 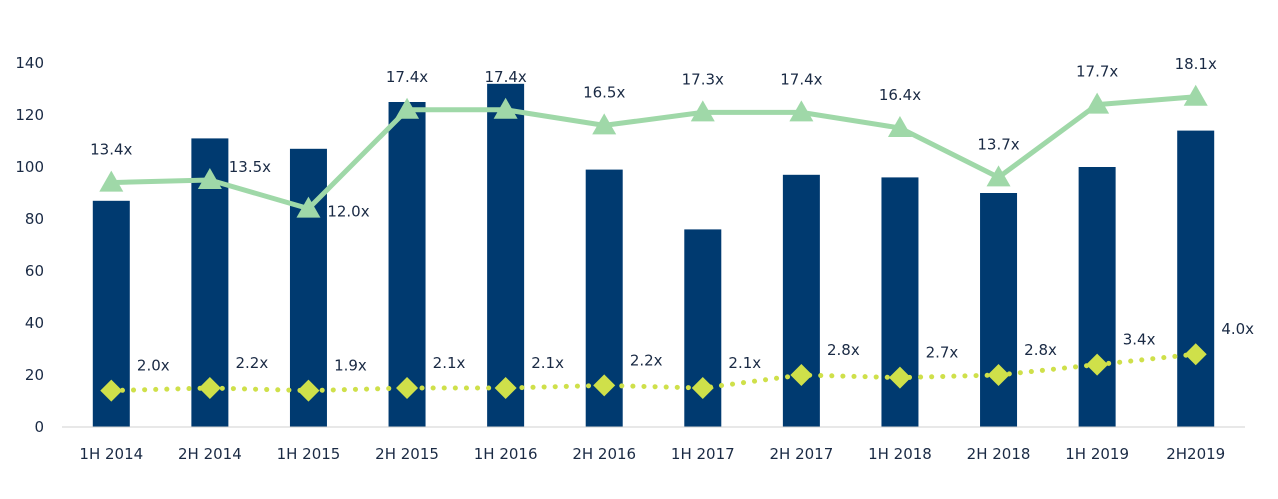 I want to click on y-tick-label: 60, so click(x=34, y=271).